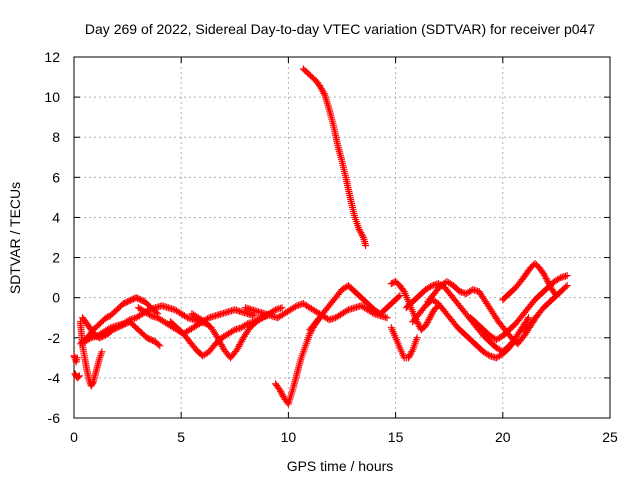  Describe the element at coordinates (54, 378) in the screenshot. I see `y-tick-label: -4` at that location.